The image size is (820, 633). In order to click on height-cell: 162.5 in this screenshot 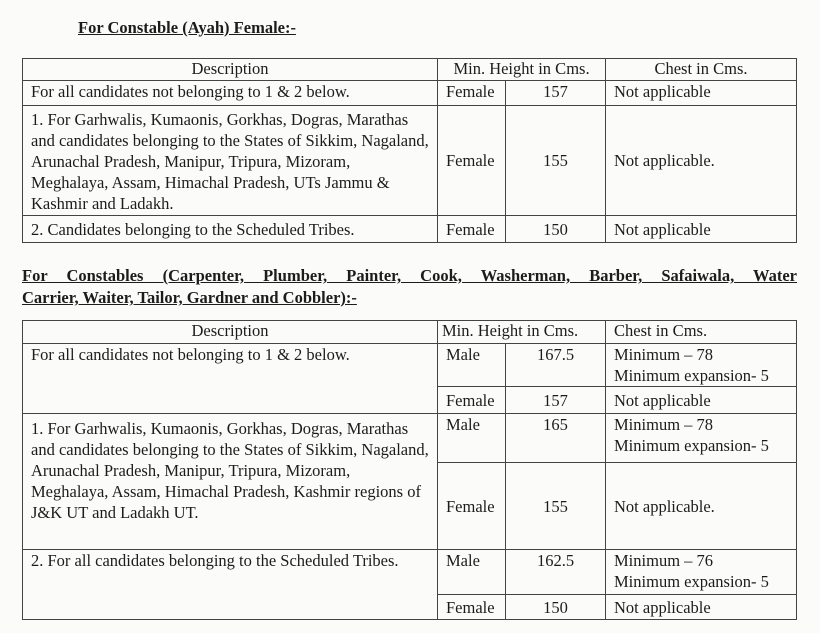, I will do `click(555, 572)`.